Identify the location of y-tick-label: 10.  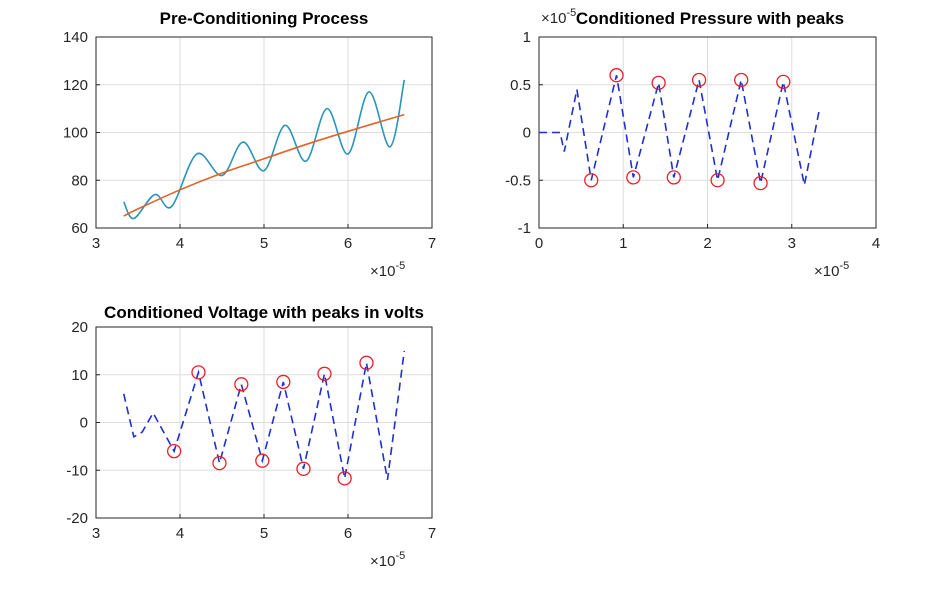
(79, 375).